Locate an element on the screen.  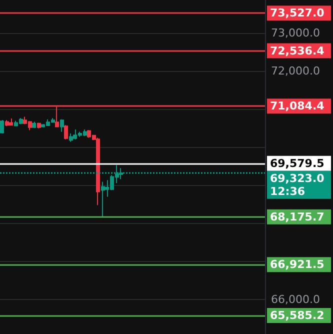
ref-line-label: 66,921.5 is located at coordinates (297, 265).